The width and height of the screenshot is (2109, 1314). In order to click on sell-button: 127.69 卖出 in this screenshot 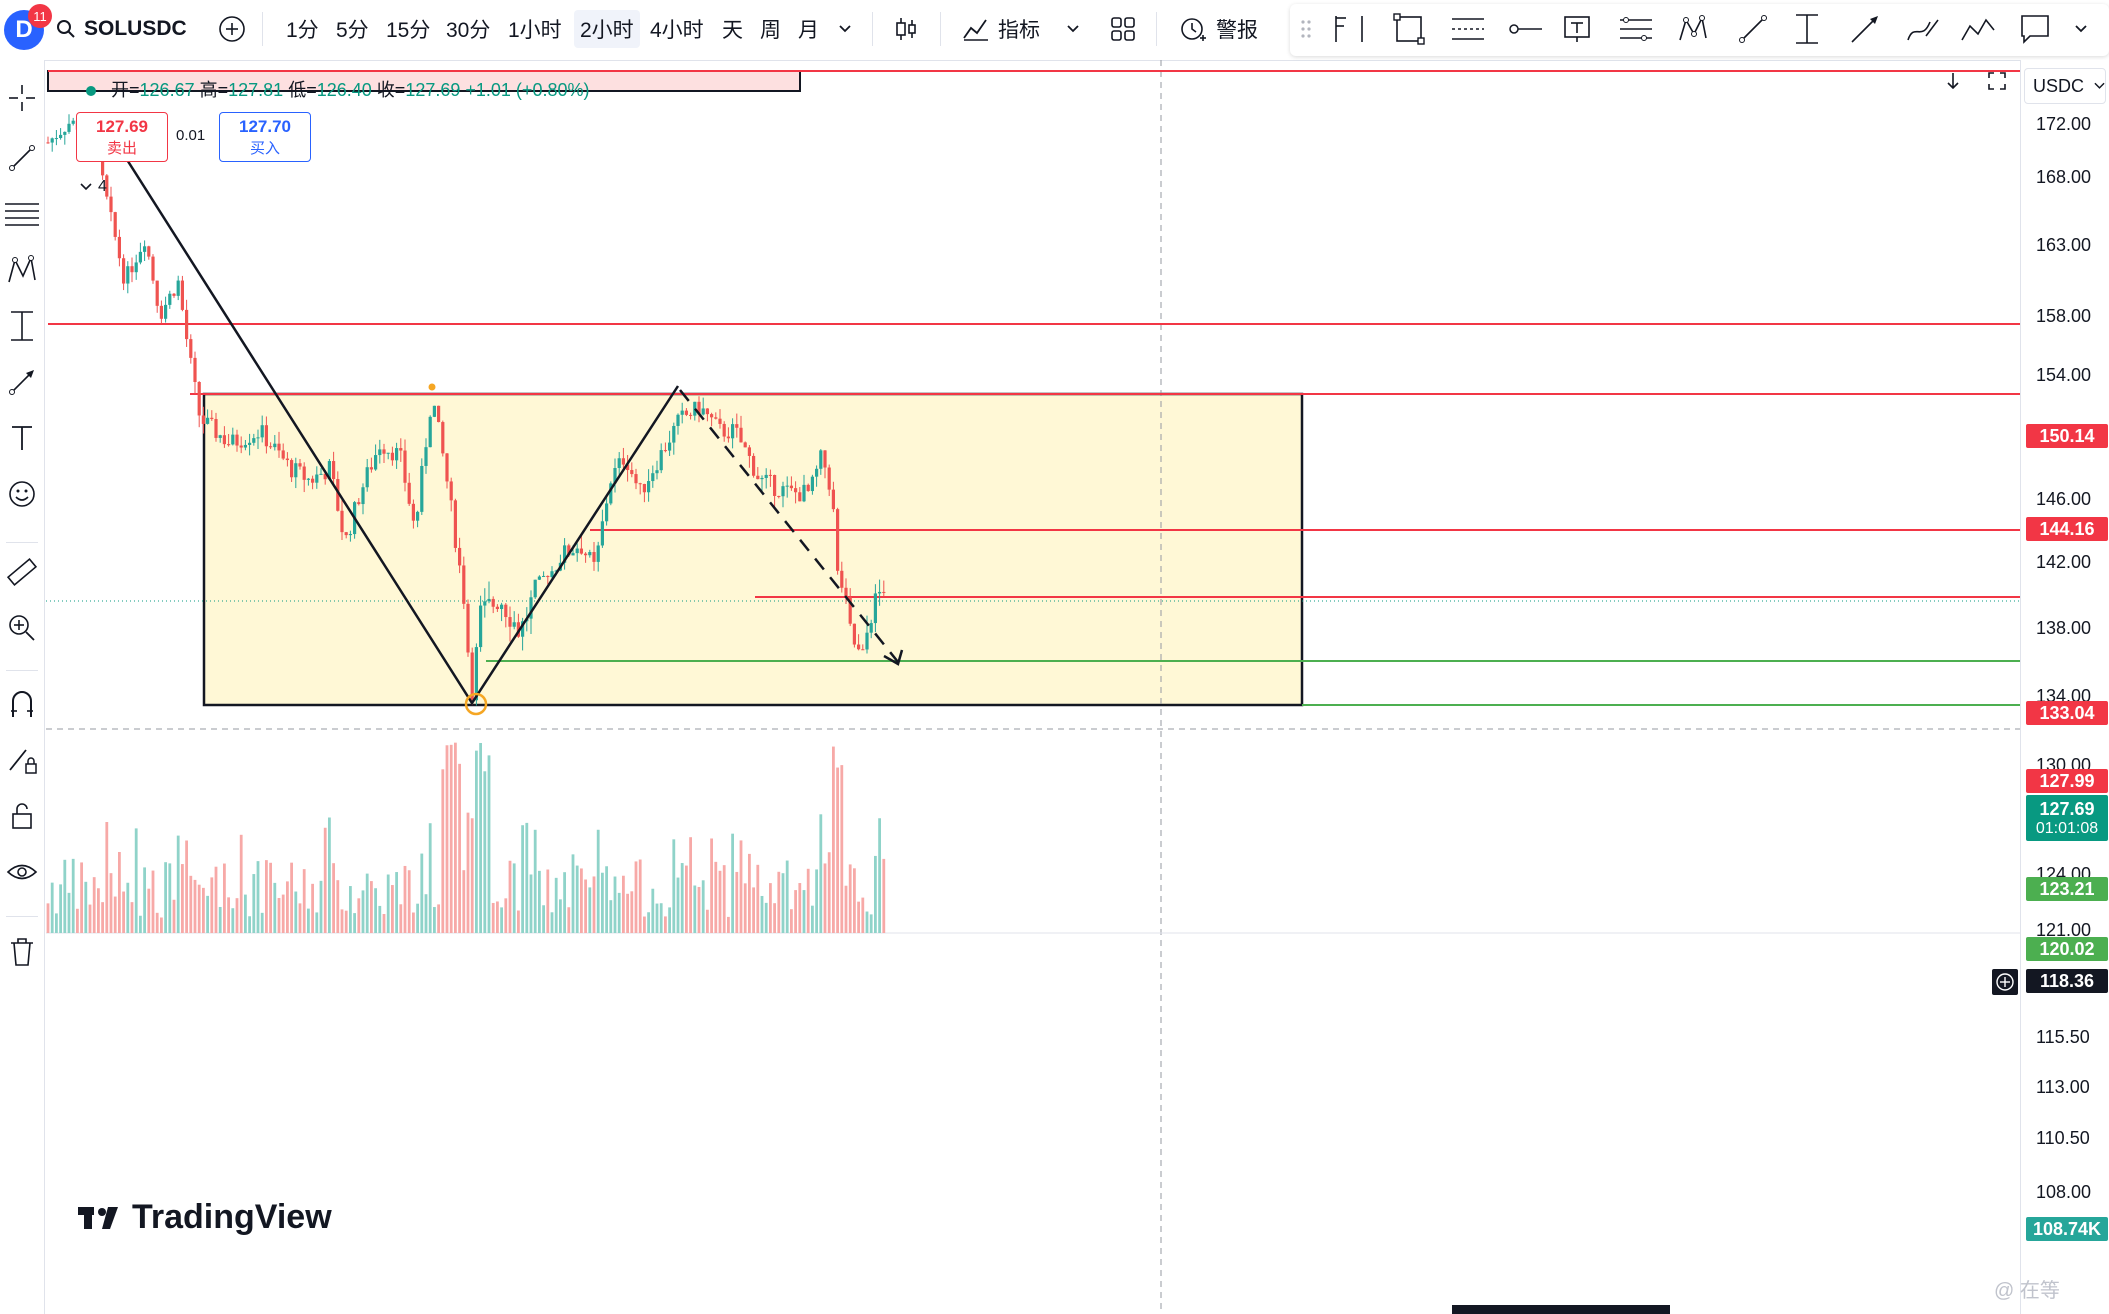, I will do `click(122, 137)`.